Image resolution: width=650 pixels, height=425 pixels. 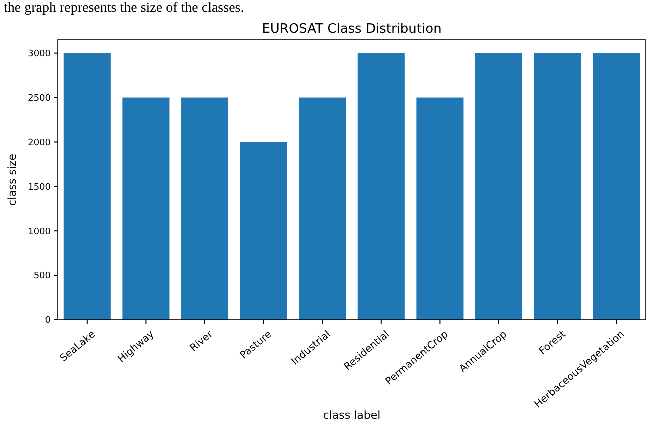 I want to click on x-axis-title: class label, so click(x=352, y=415).